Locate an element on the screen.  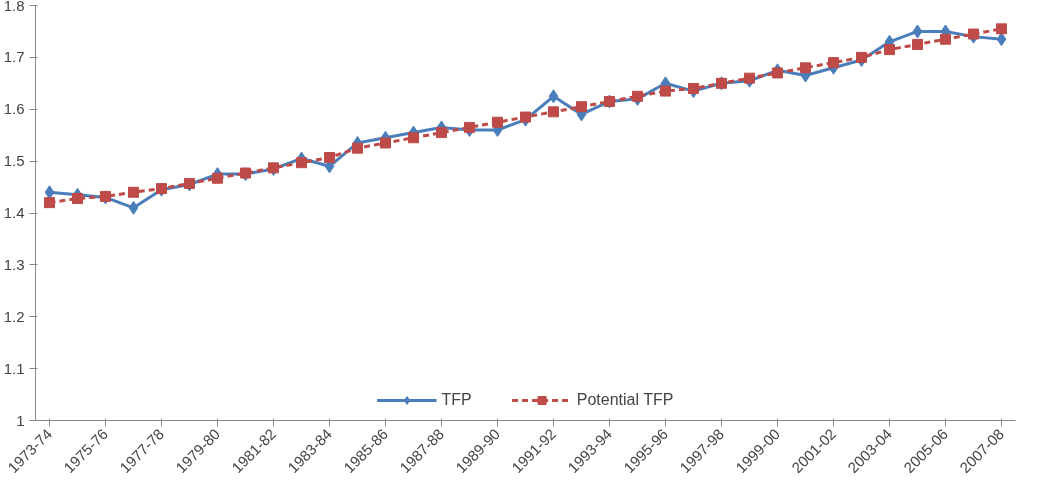
y-tick-label: 1.3 is located at coordinates (14, 264).